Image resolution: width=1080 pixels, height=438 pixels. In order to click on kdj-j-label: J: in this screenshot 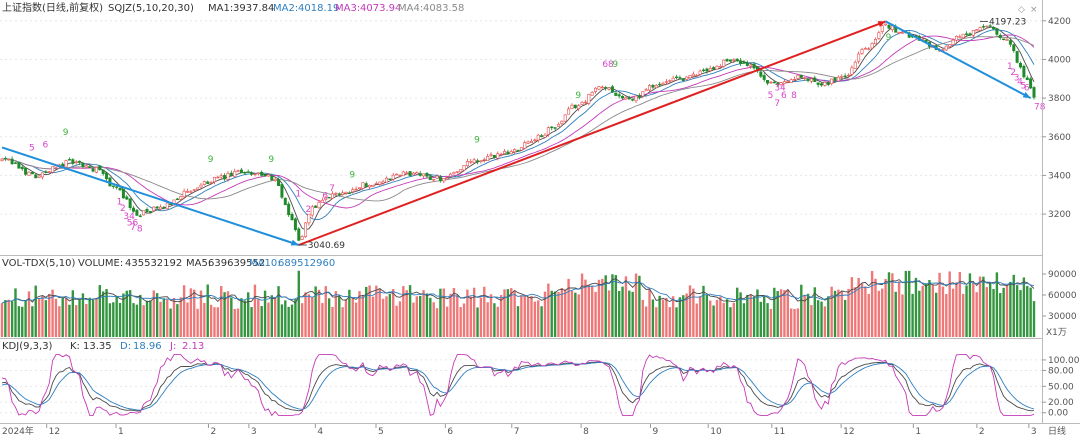, I will do `click(172, 346)`.